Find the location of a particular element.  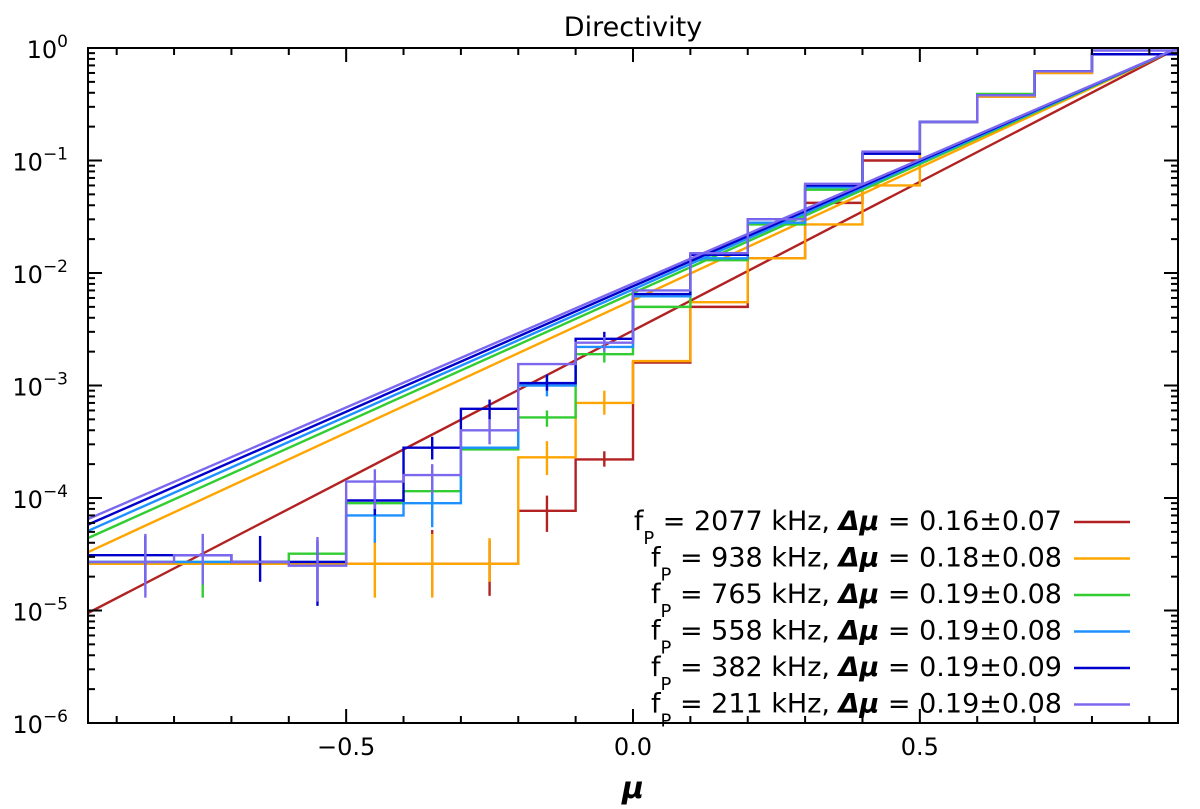

legend-item-2077: fP = 2077 kHz, Δμ = 0.16±0.07 is located at coordinates (882, 527).